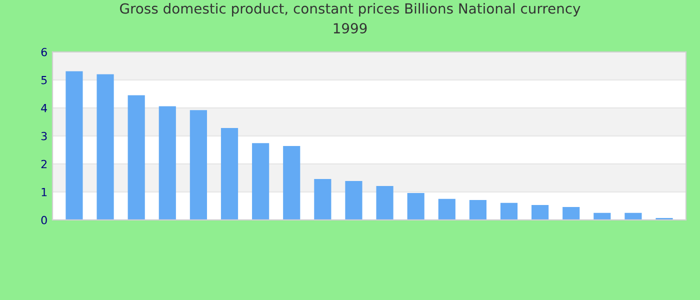  Describe the element at coordinates (44, 52) in the screenshot. I see `y-tick-label: 6` at that location.